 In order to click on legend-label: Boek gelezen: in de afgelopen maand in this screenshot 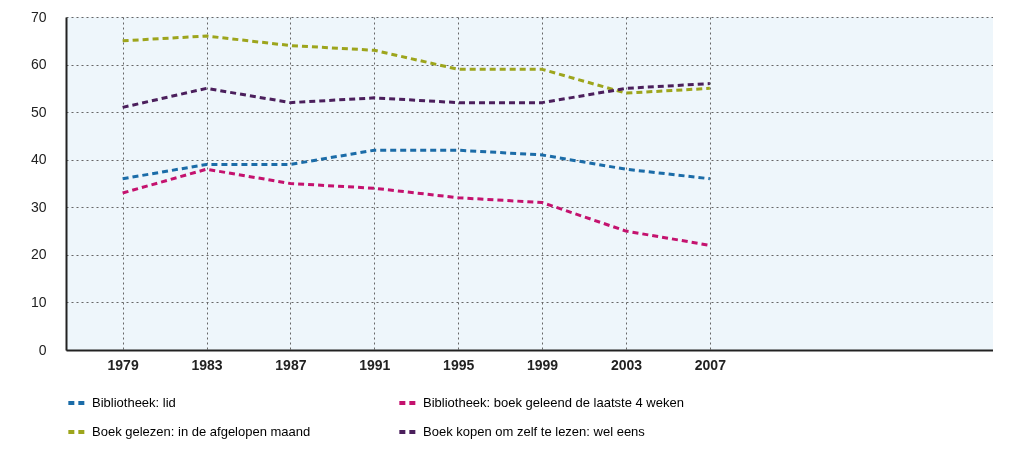, I will do `click(201, 431)`.